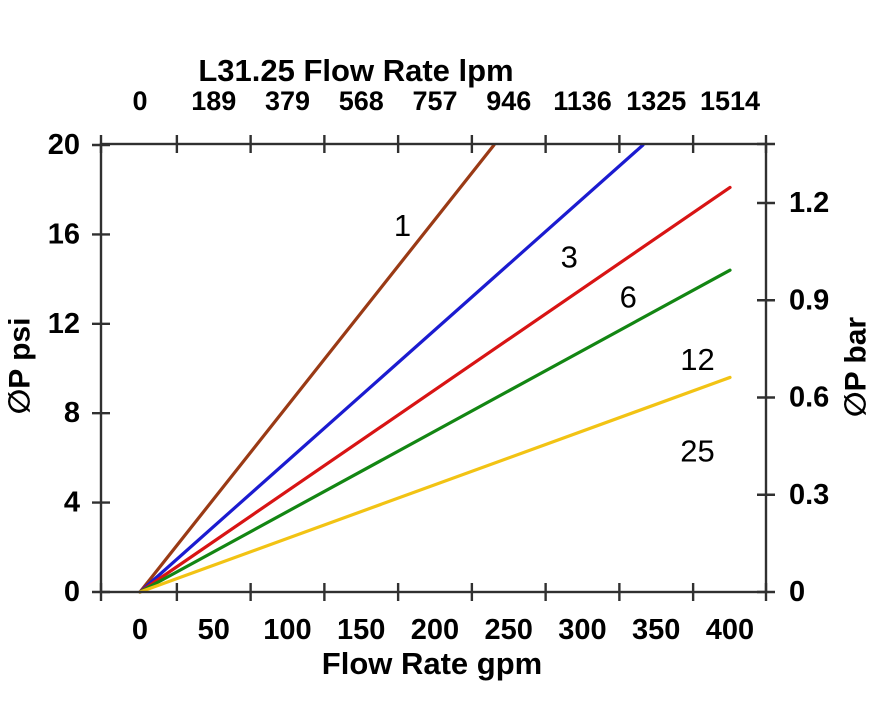  I want to click on left-tick-label: 8, so click(72, 413).